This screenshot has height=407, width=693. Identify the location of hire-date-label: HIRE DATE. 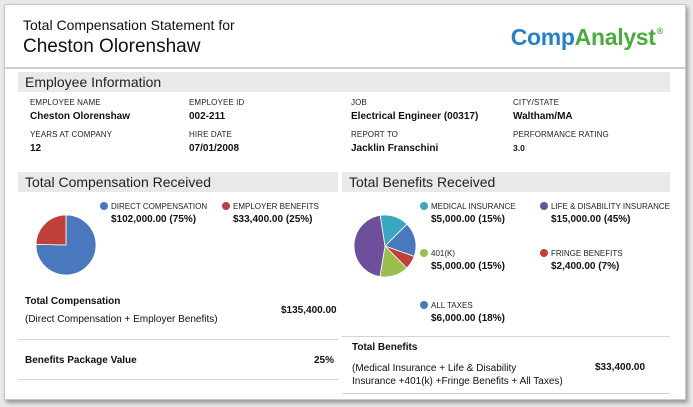
(210, 134).